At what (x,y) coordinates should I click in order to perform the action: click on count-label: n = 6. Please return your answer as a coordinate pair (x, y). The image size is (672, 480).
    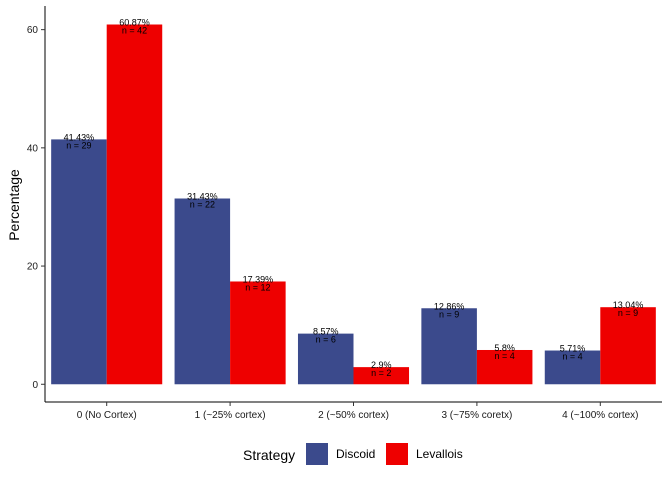
    Looking at the image, I should click on (326, 340).